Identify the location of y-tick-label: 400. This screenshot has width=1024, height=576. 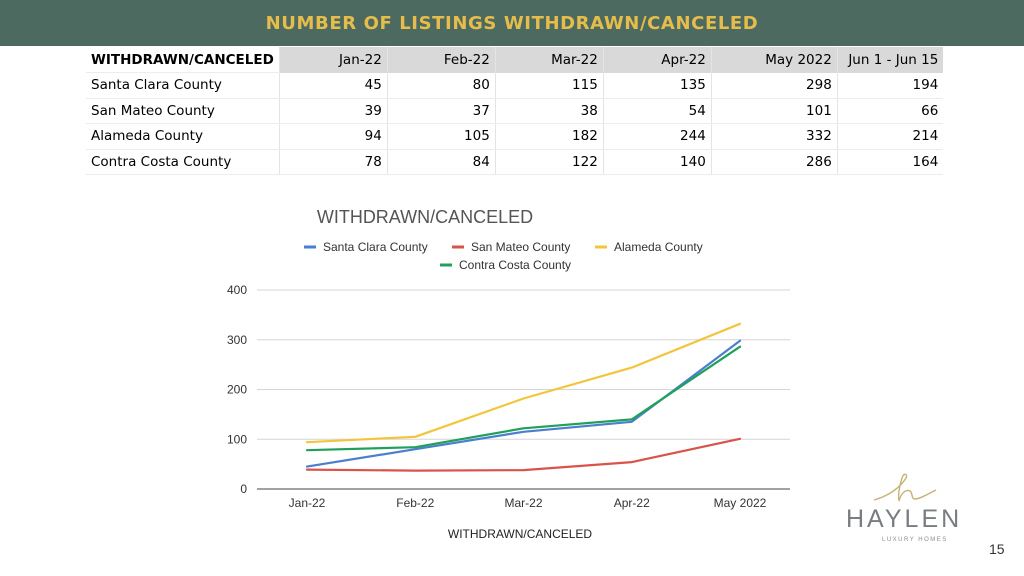
(237, 290).